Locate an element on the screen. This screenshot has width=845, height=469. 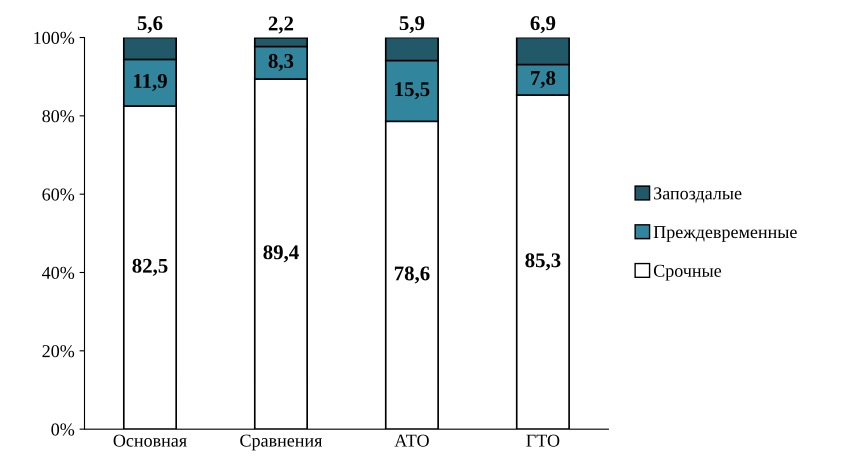
data-label: 6,9 is located at coordinates (543, 25).